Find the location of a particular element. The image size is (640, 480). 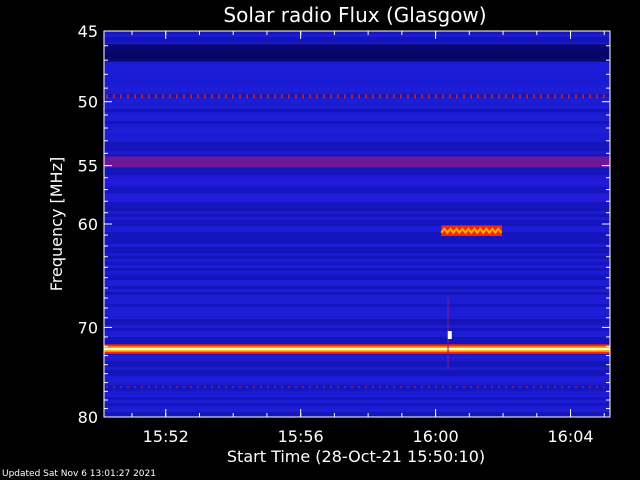

y-tick-label: 60 is located at coordinates (88, 224).